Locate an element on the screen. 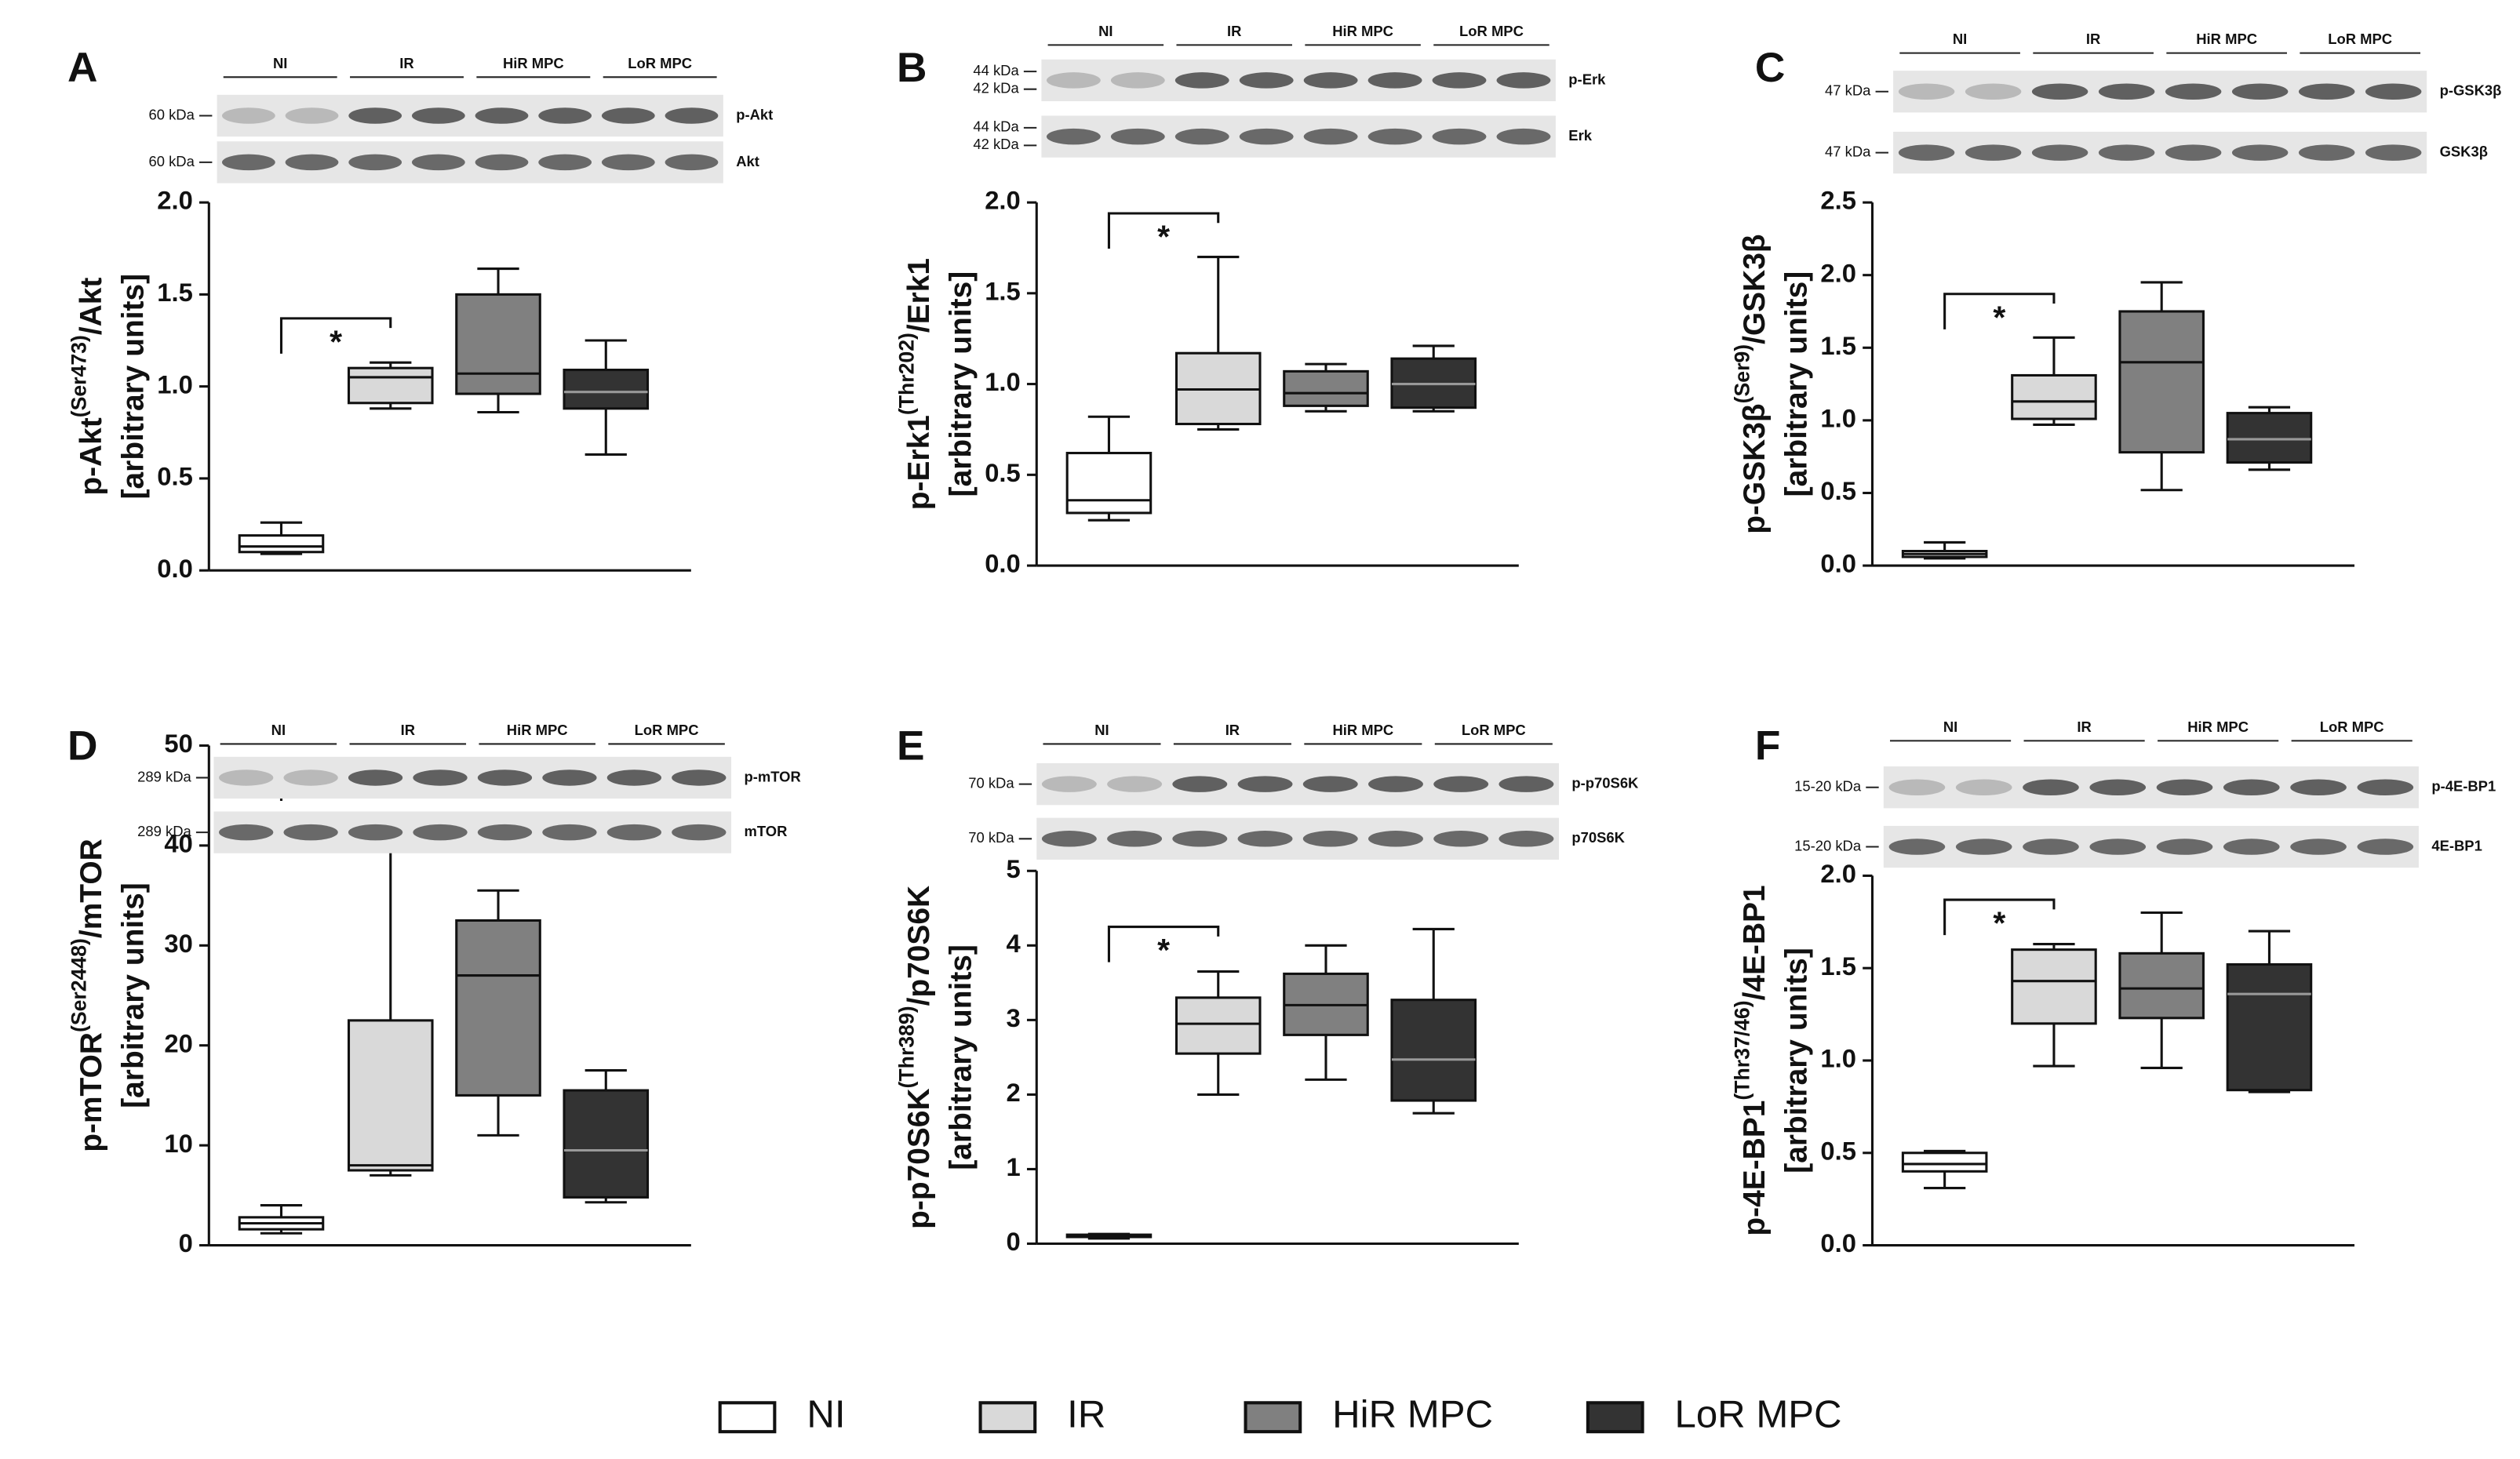 The width and height of the screenshot is (2520, 1459). legend-swatch is located at coordinates (1007, 1417).